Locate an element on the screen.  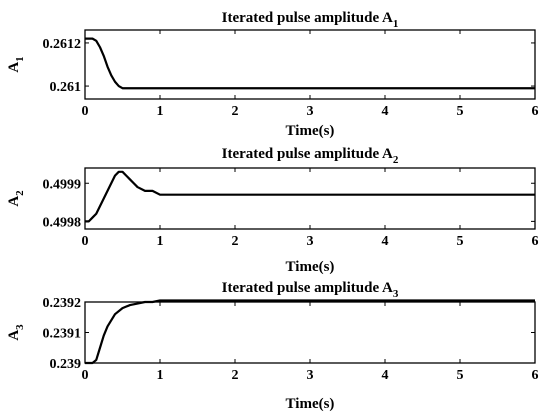
y-tick-label: 0.2612 is located at coordinates (62, 44).